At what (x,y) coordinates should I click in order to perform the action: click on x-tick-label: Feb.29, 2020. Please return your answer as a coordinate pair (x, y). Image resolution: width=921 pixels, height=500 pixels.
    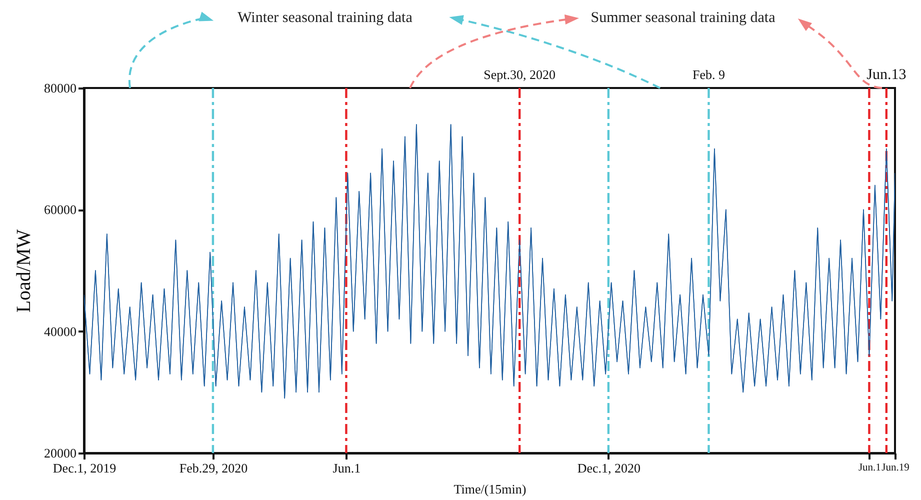
    Looking at the image, I should click on (213, 468).